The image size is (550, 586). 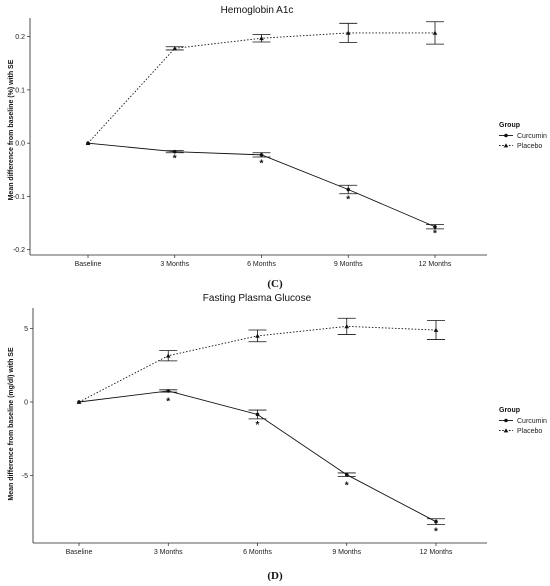 I want to click on fpg-legend-item-placebo: Placebo, so click(x=520, y=431).